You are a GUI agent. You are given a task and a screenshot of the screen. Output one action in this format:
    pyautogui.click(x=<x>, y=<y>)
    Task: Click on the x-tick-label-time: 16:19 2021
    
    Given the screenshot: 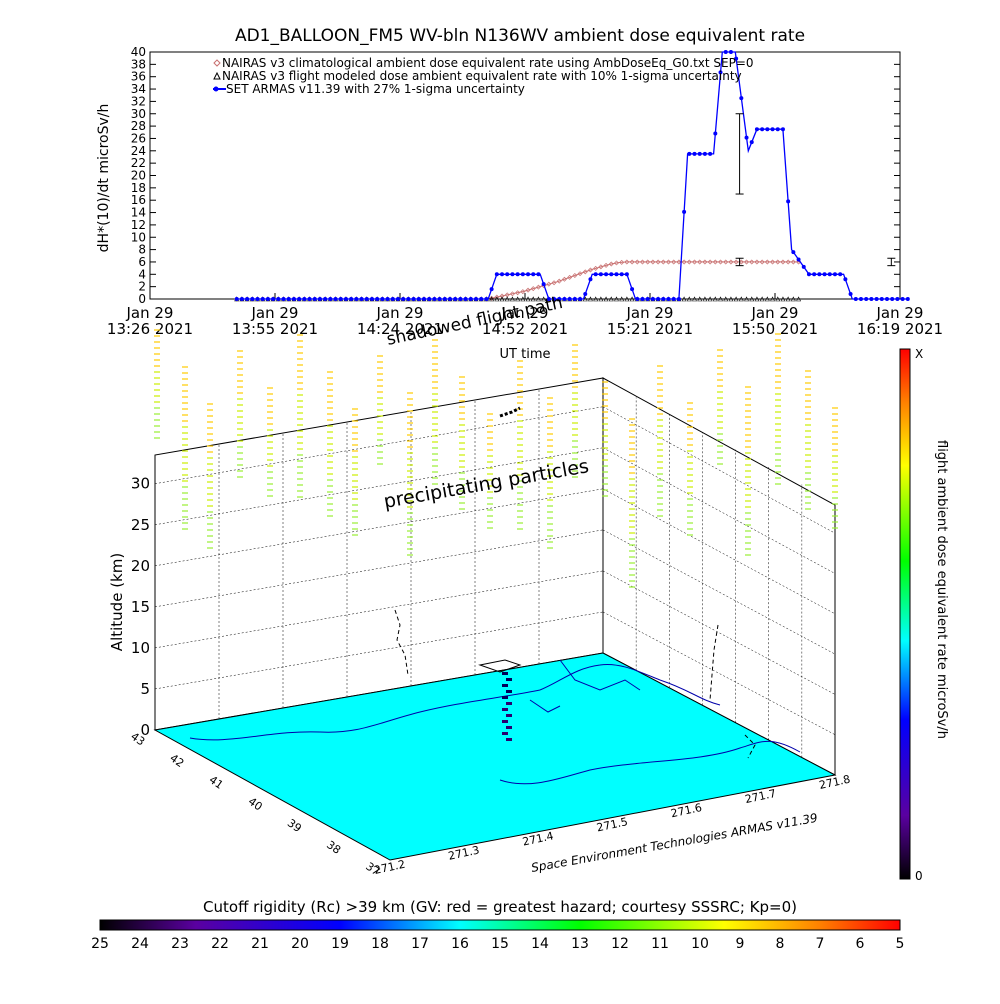 What is the action you would take?
    pyautogui.click(x=900, y=329)
    